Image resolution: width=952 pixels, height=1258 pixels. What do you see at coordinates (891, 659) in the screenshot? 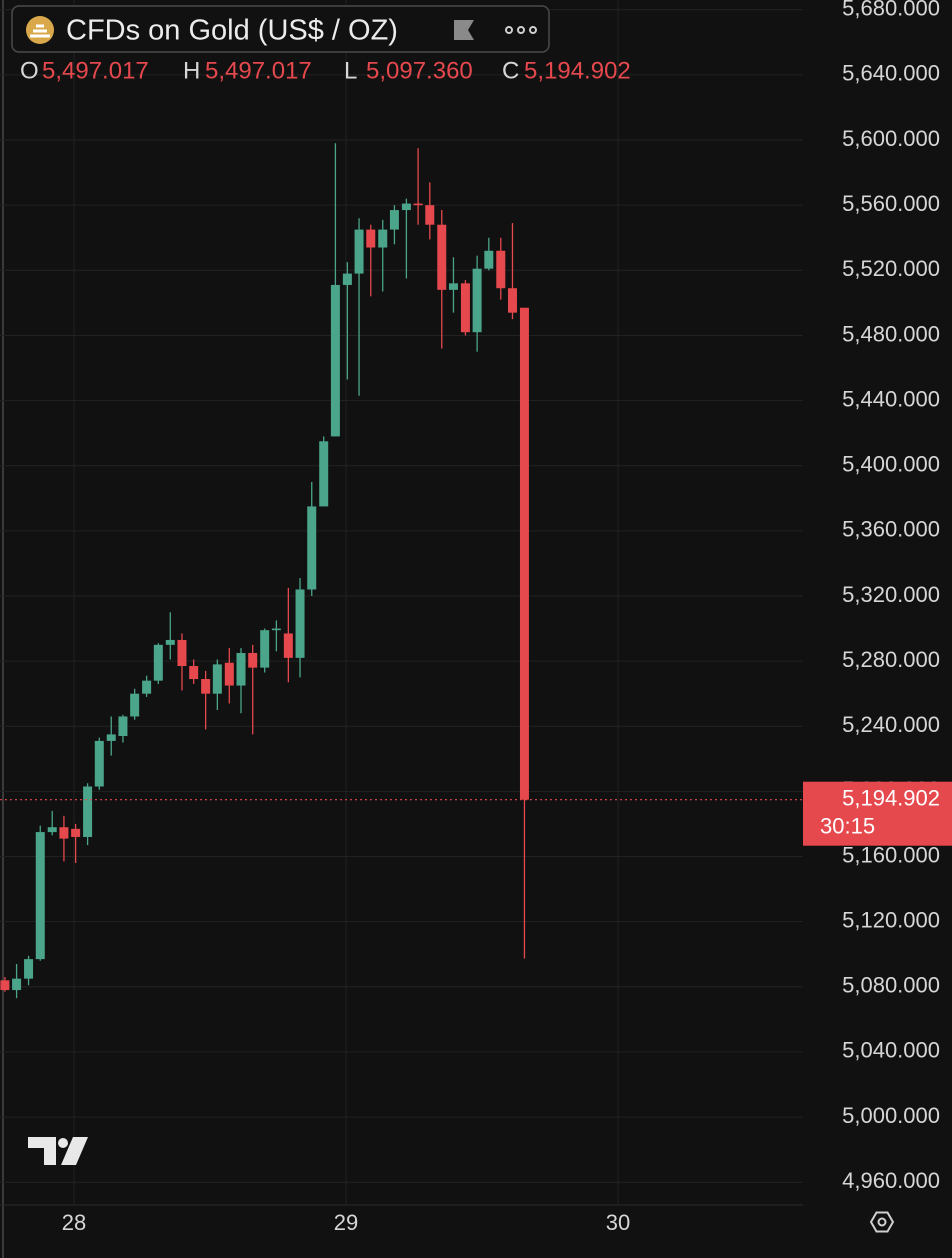
I see `y-tick-label: 5,280.000` at bounding box center [891, 659].